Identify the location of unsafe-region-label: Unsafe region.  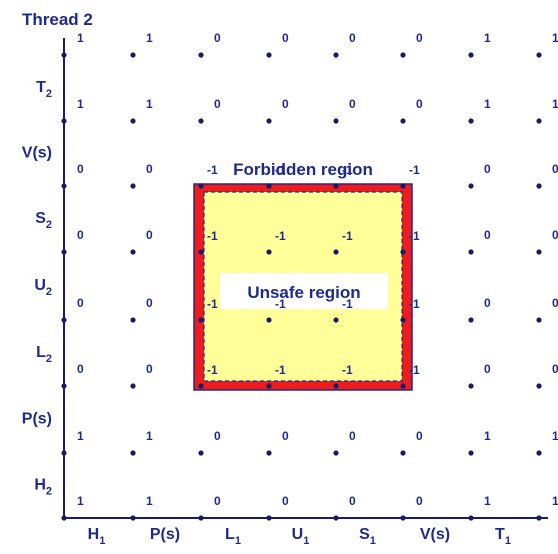
(303, 292).